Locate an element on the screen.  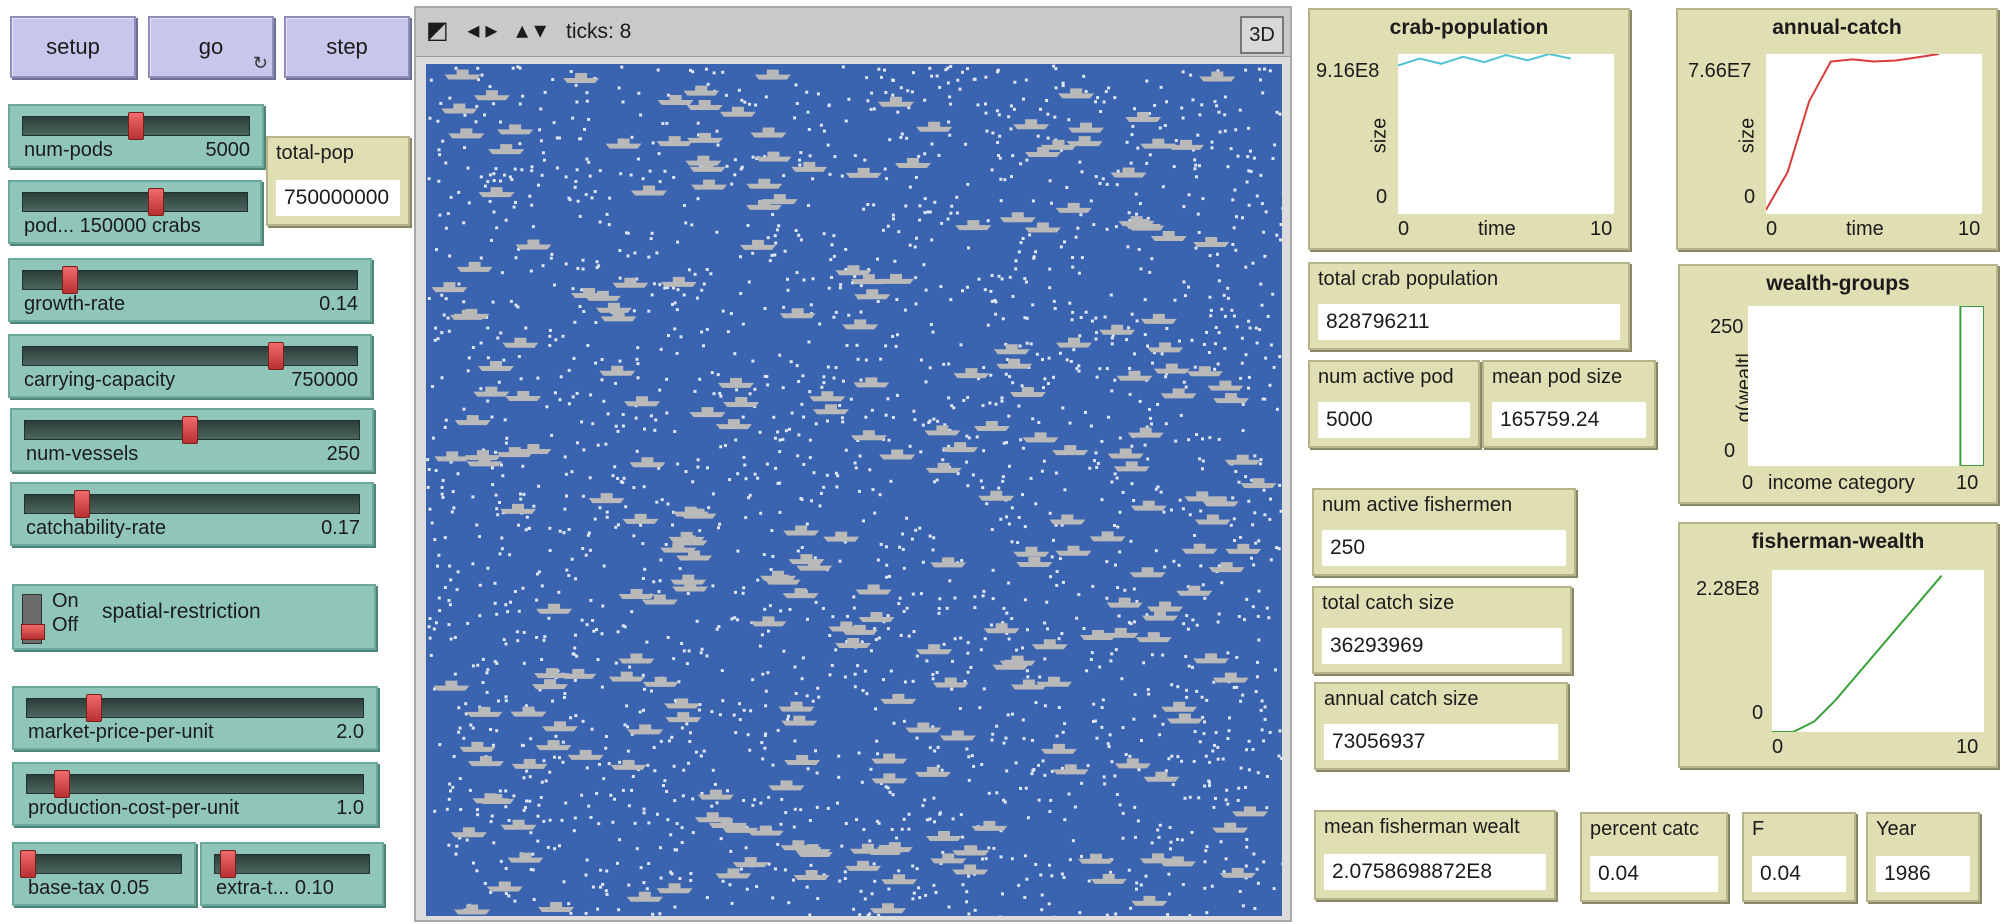
forever-icon: ↻ is located at coordinates (260, 63).